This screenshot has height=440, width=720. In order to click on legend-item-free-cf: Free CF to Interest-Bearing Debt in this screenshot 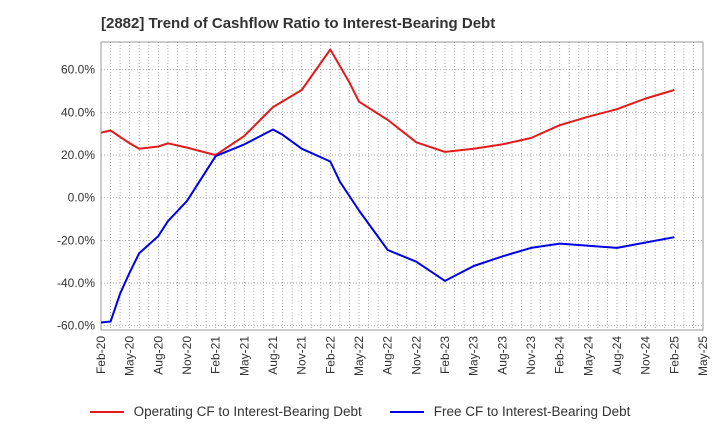, I will do `click(510, 411)`.